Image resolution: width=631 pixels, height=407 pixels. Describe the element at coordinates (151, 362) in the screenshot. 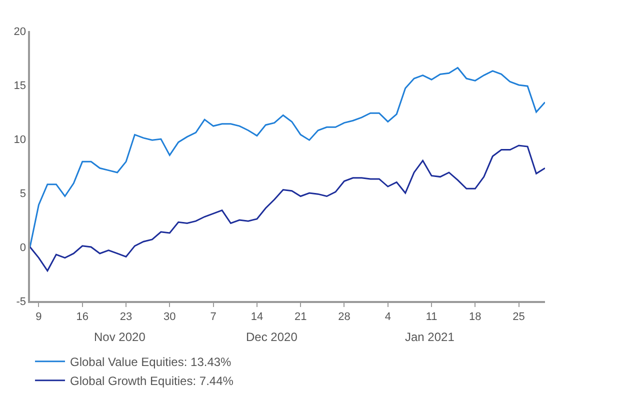

I see `legend-label: Global Value Equities: 13.43%` at that location.